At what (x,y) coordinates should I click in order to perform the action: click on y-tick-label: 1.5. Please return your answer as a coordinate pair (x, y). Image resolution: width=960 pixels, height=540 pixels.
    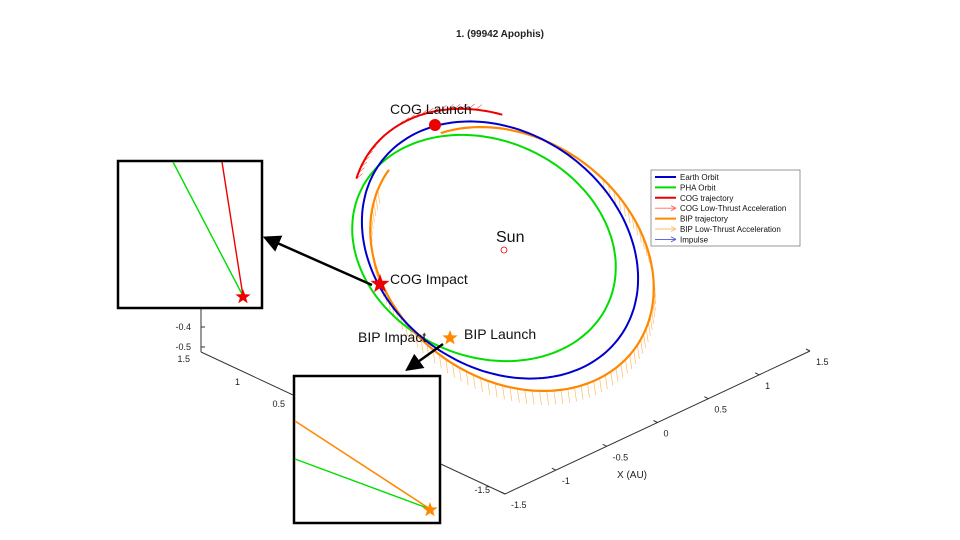
    Looking at the image, I should click on (183, 359).